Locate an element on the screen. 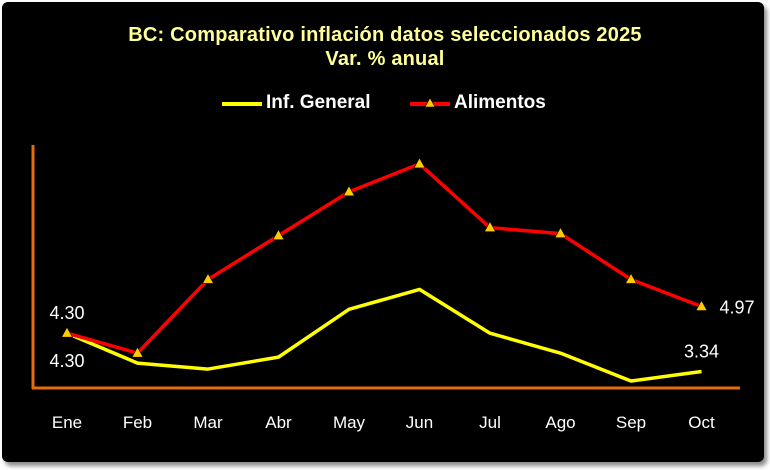 This screenshot has width=770, height=470. legend: Inf. General Alimentos is located at coordinates (385, 104).